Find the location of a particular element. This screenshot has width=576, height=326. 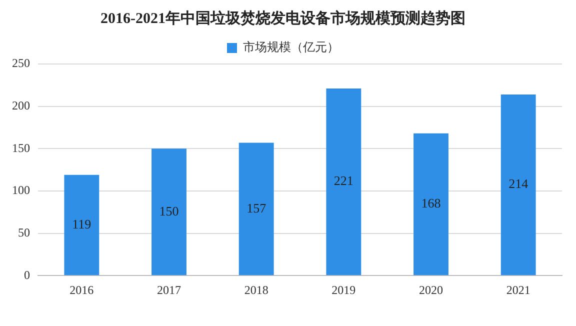

data-label: 221 is located at coordinates (344, 180).